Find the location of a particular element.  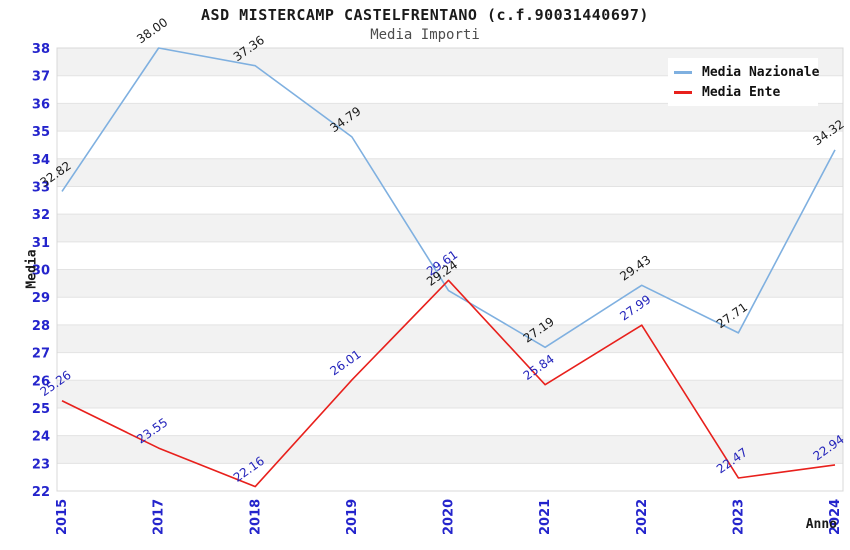

y-axis-title: Media is located at coordinates (32, 269).